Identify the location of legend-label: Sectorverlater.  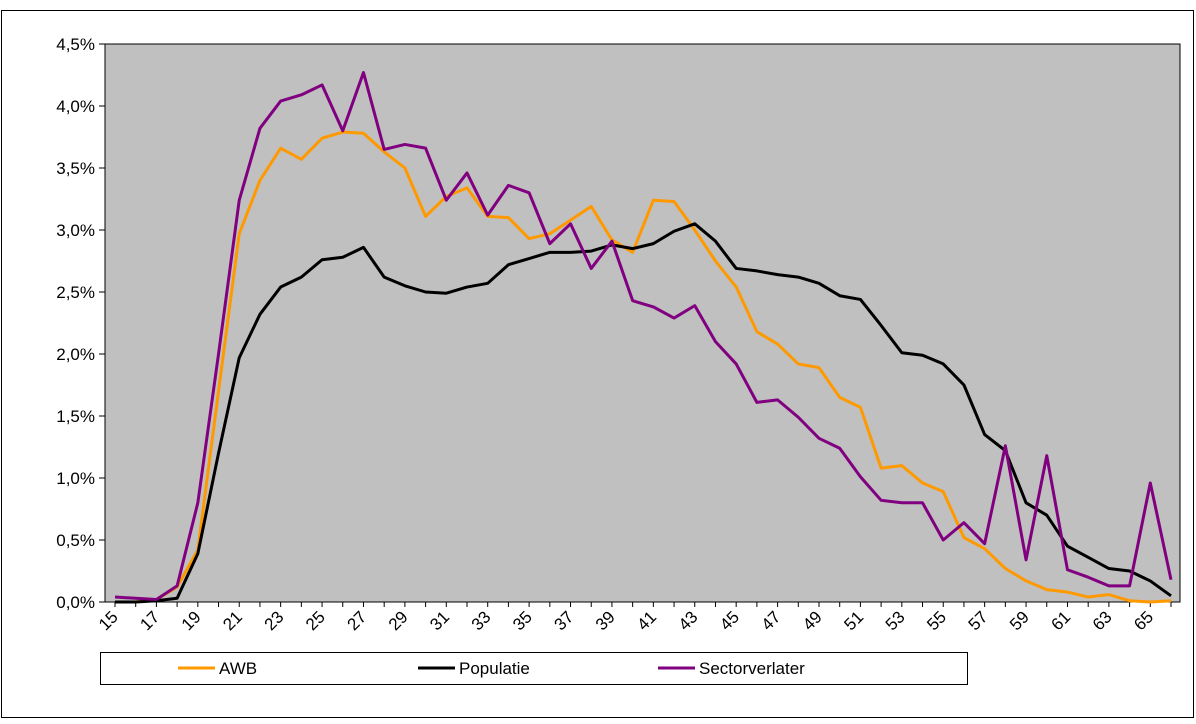
(752, 668).